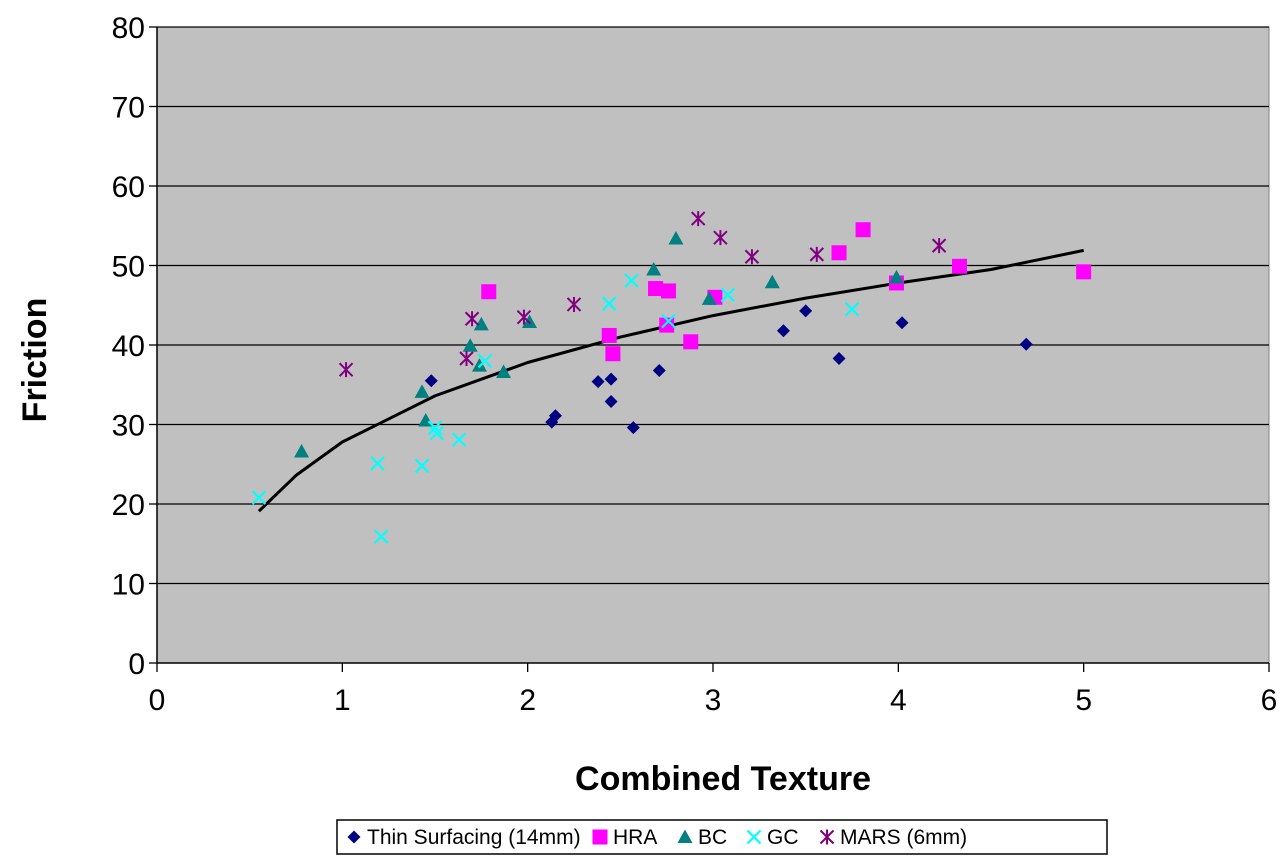 The image size is (1284, 856). Describe the element at coordinates (474, 837) in the screenshot. I see `legend-label: Thin Surfacing (14mm)` at that location.